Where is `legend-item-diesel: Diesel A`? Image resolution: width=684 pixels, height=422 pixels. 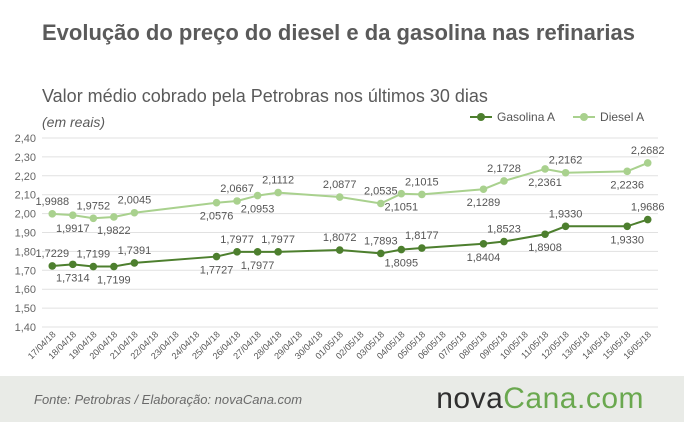
legend-item-diesel: Diesel A is located at coordinates (608, 117).